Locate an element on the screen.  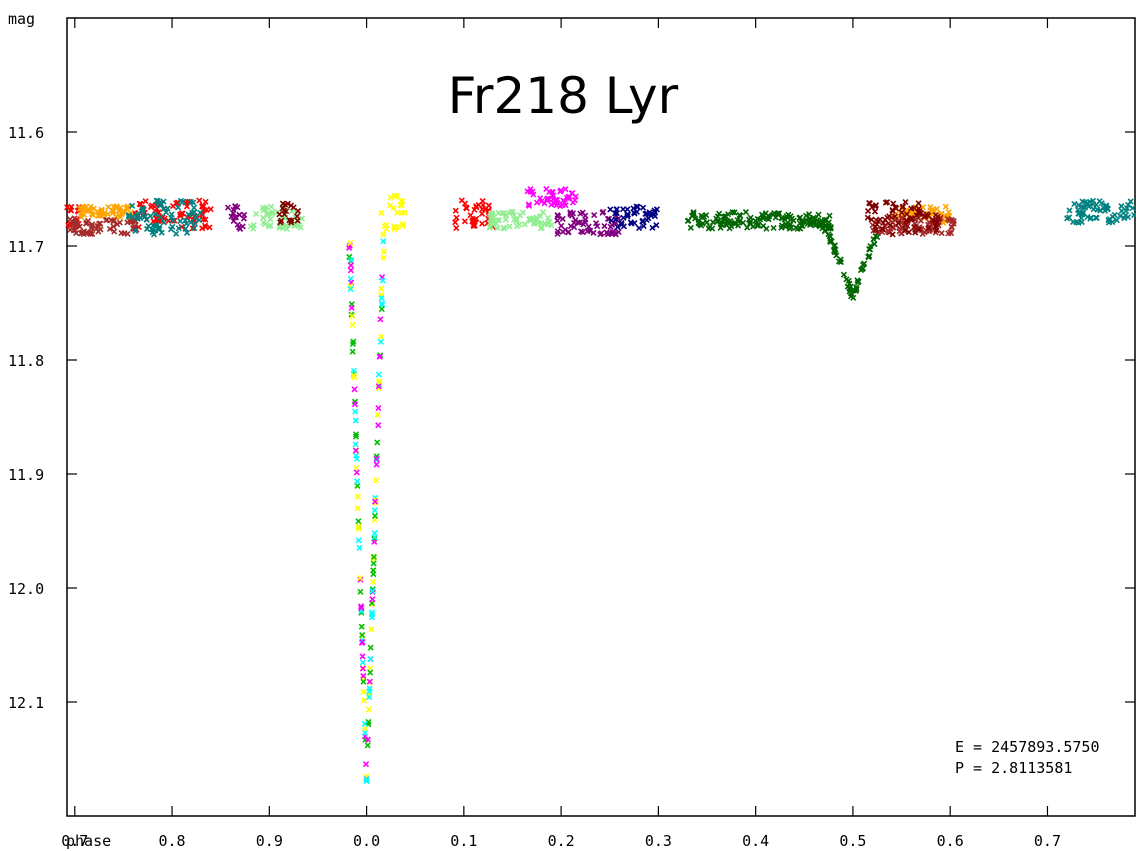
period-annotation: P = 2.8113581 is located at coordinates (1013, 768).